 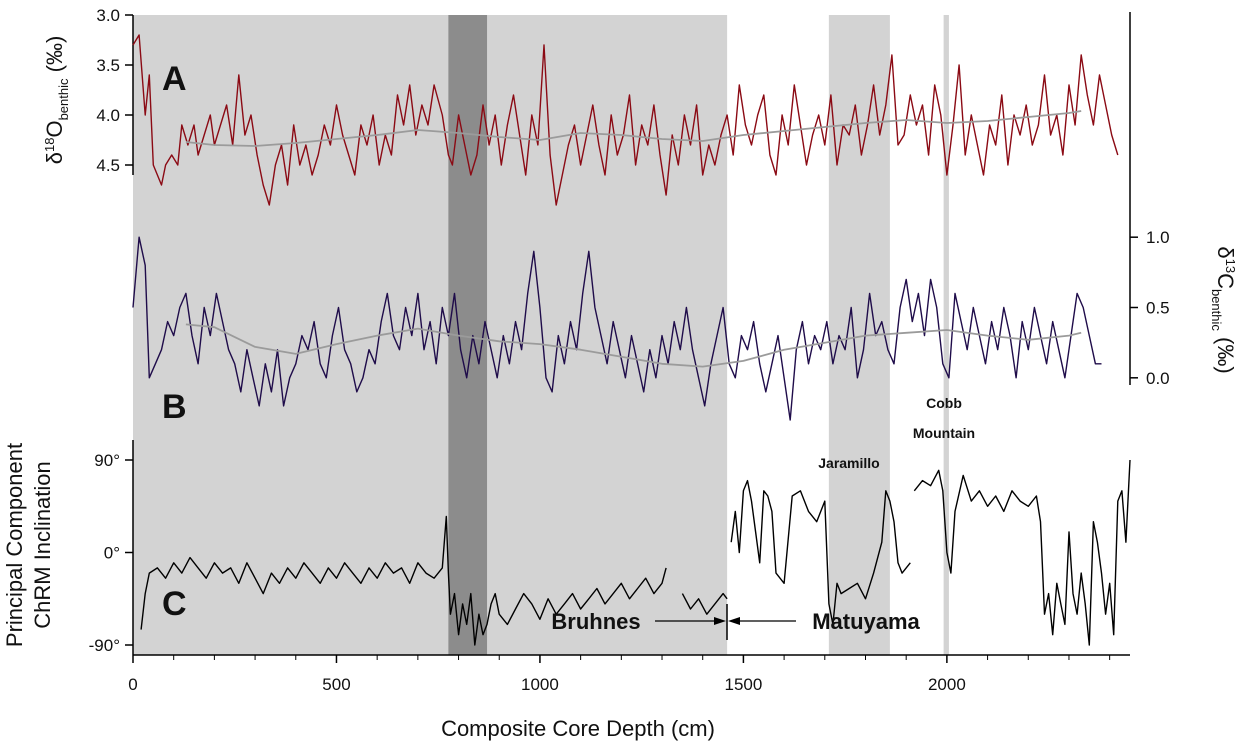 What do you see at coordinates (14, 545) in the screenshot?
I see `y-label-c-line1: Principal Component` at bounding box center [14, 545].